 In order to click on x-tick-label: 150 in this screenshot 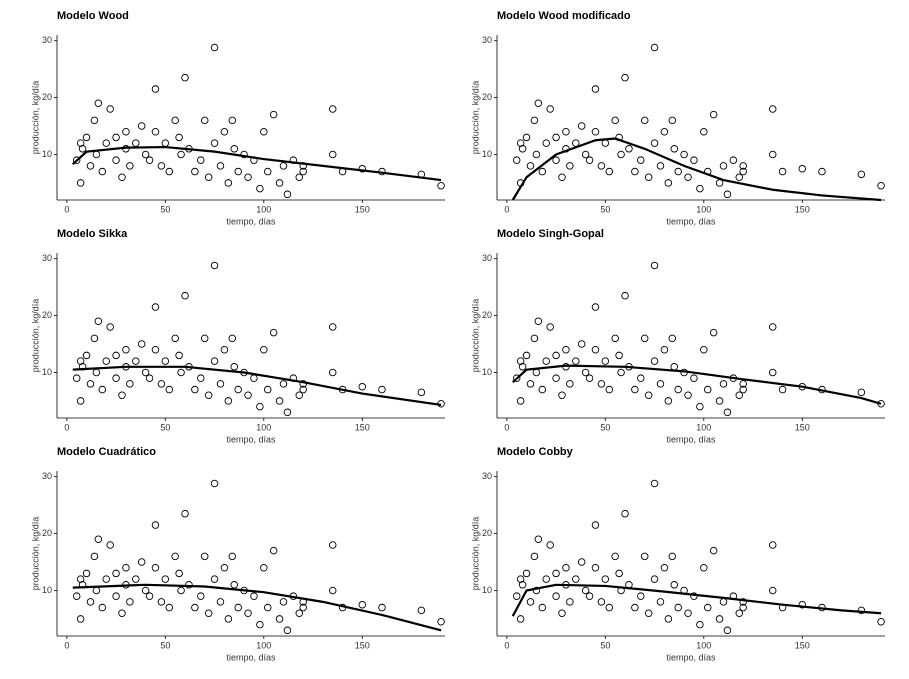, I will do `click(802, 427)`.